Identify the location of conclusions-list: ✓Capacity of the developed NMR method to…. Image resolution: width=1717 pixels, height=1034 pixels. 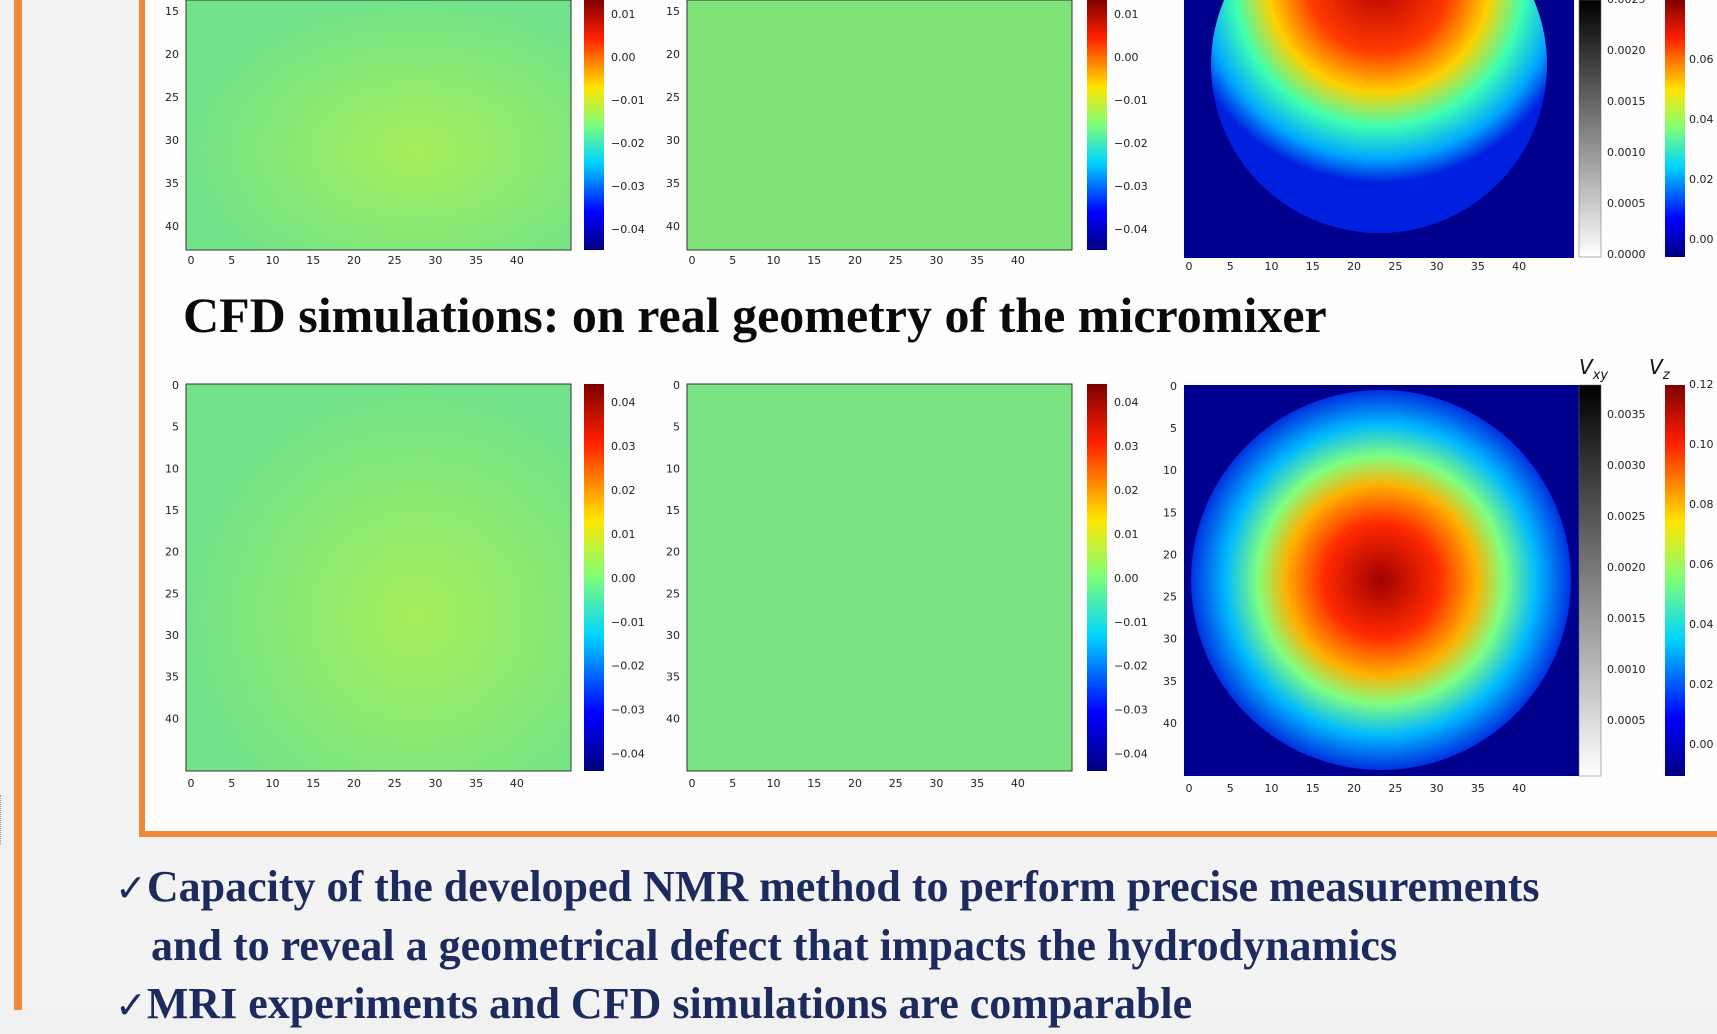
(827, 946).